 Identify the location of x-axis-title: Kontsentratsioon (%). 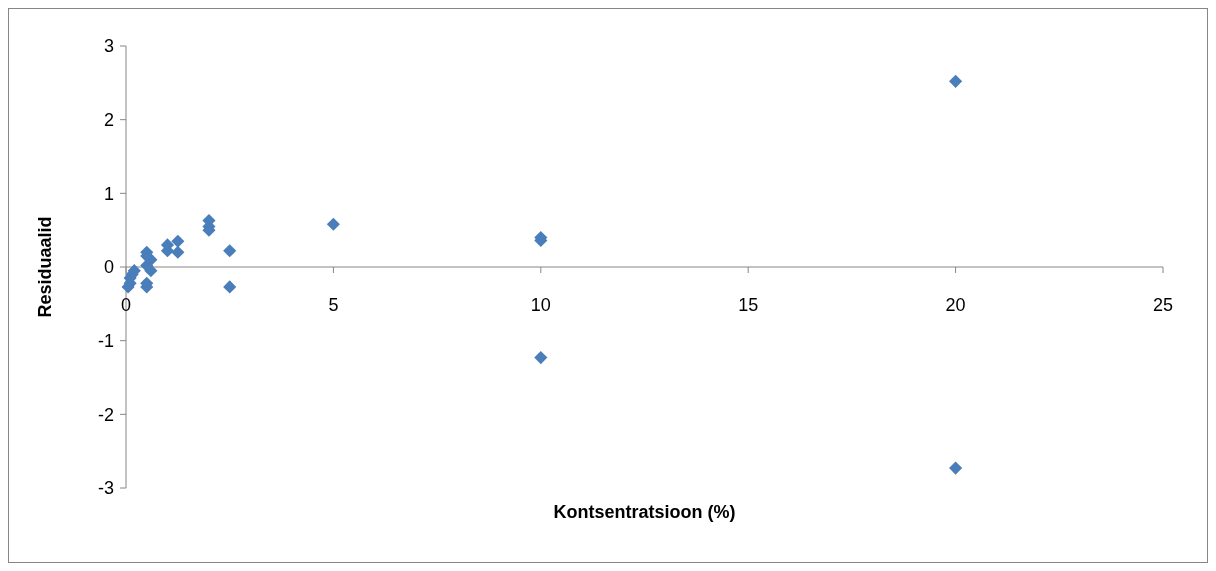
(644, 512).